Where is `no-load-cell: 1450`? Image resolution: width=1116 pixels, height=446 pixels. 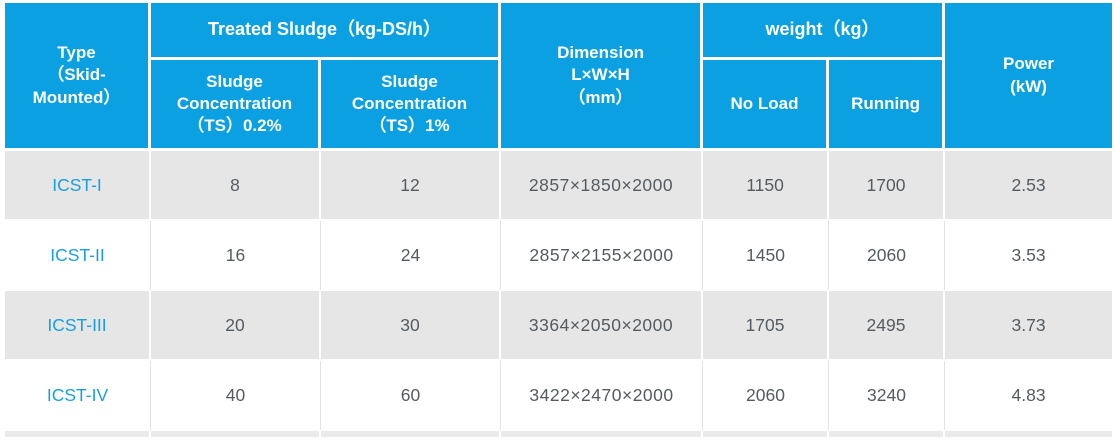 no-load-cell: 1450 is located at coordinates (766, 256).